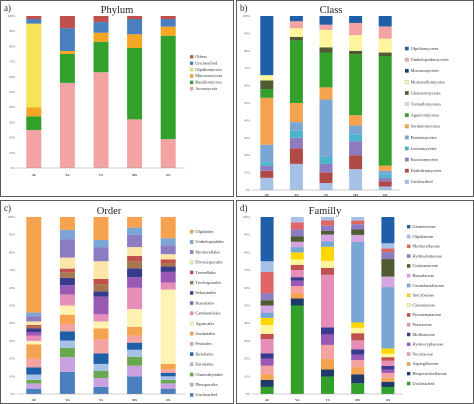 The image size is (474, 404). What do you see at coordinates (423, 304) in the screenshot?
I see `legend-label: Clavariaceae` at bounding box center [423, 304].